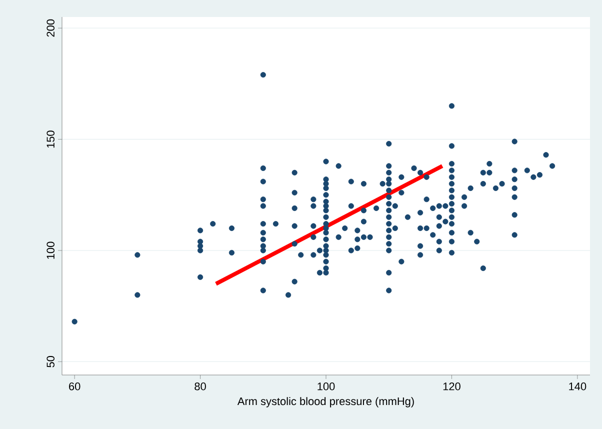  I want to click on x-axis-title: Arm systolic blood pressure (mmHg), so click(325, 402).